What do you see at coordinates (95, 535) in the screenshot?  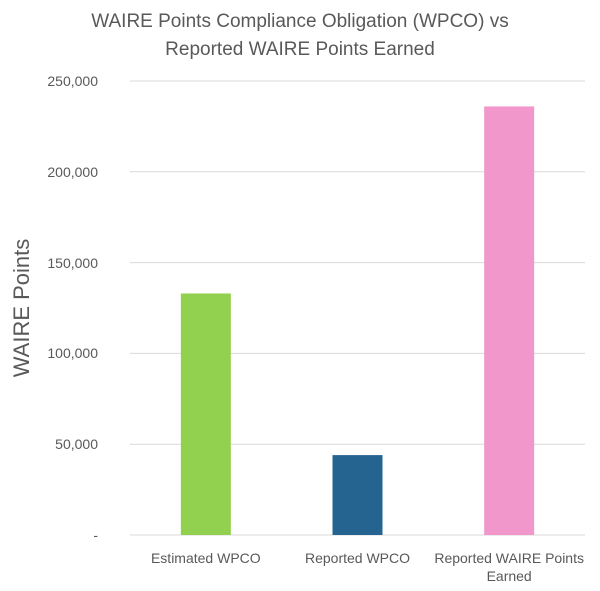 I see `y-tick-label: -` at bounding box center [95, 535].